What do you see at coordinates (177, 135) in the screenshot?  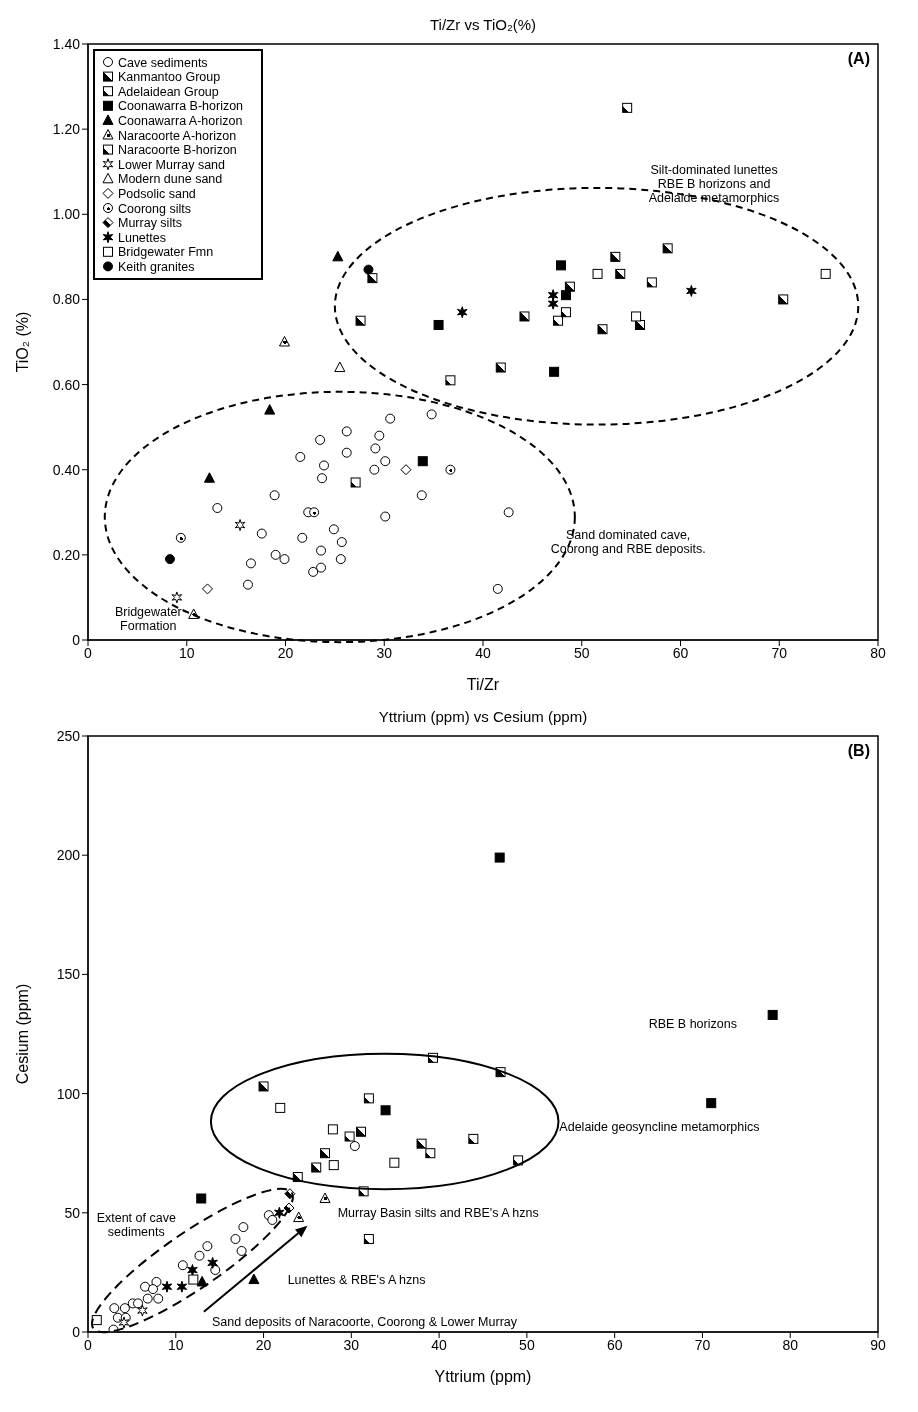 I see `legend-label: Naracoorte A-horizon` at bounding box center [177, 135].